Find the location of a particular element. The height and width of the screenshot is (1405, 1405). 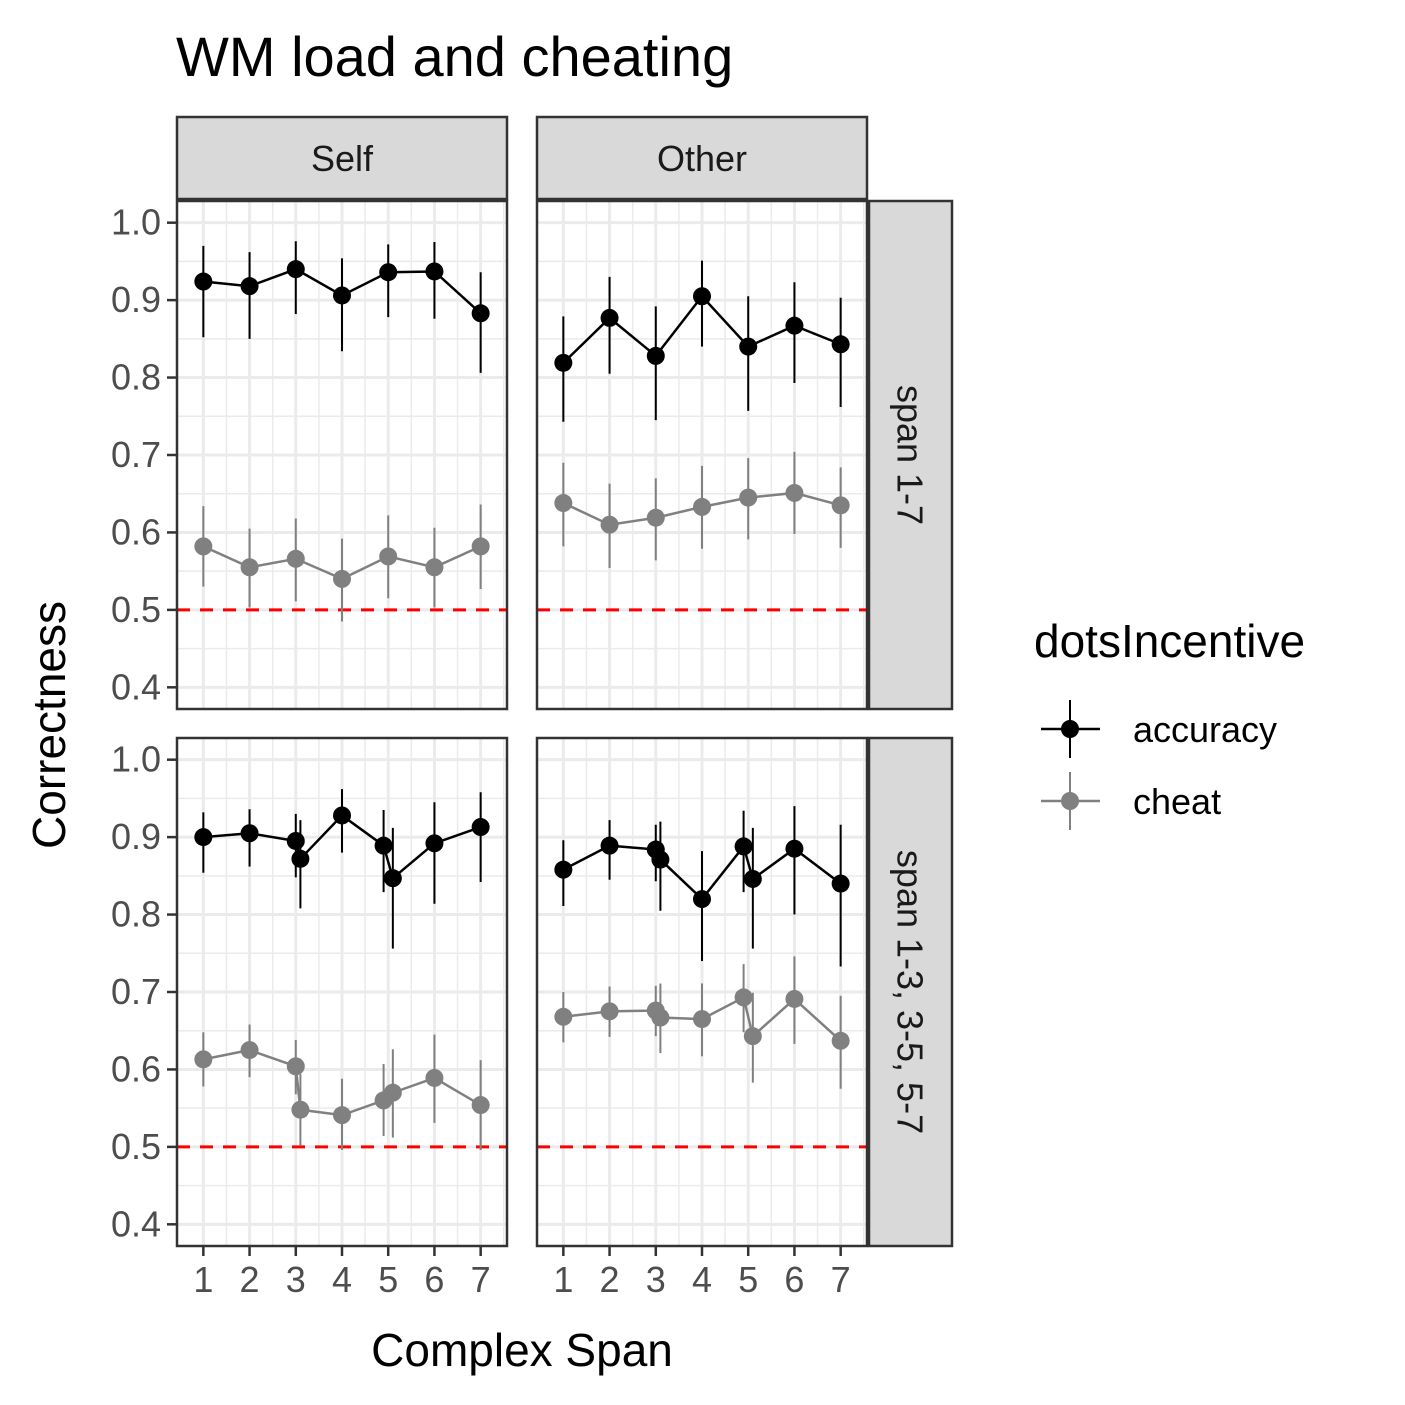

x-tick-label: 1 is located at coordinates (563, 1279).